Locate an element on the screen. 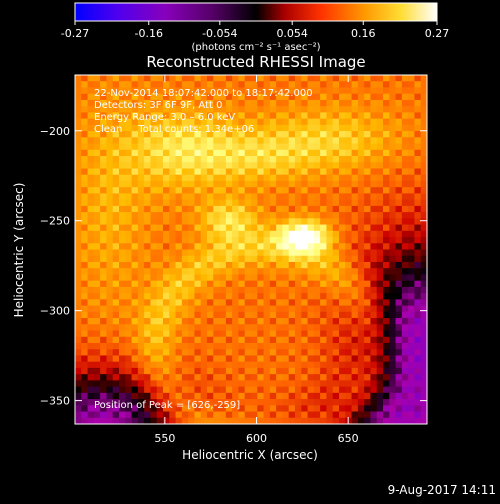  colorbar-tick-label: 0.054 is located at coordinates (292, 33).